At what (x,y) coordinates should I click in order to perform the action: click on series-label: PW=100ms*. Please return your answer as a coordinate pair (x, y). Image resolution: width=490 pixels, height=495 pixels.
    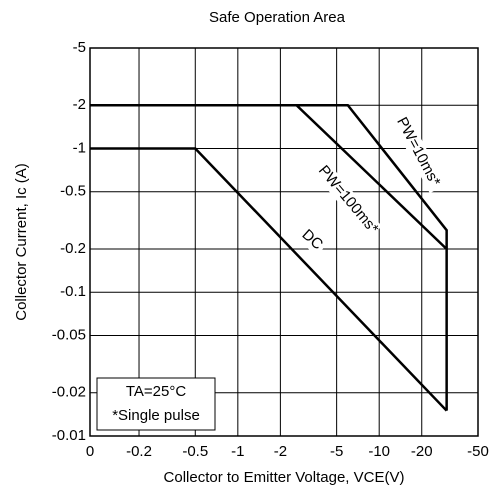
    Looking at the image, I should click on (348, 199).